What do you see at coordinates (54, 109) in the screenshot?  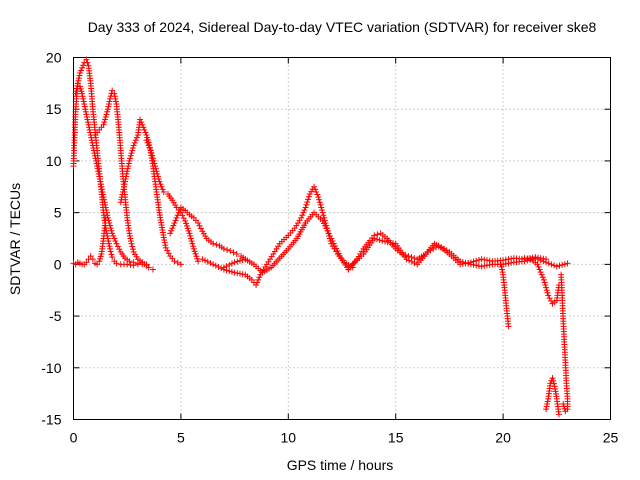 I see `y-tick-label: 15` at bounding box center [54, 109].